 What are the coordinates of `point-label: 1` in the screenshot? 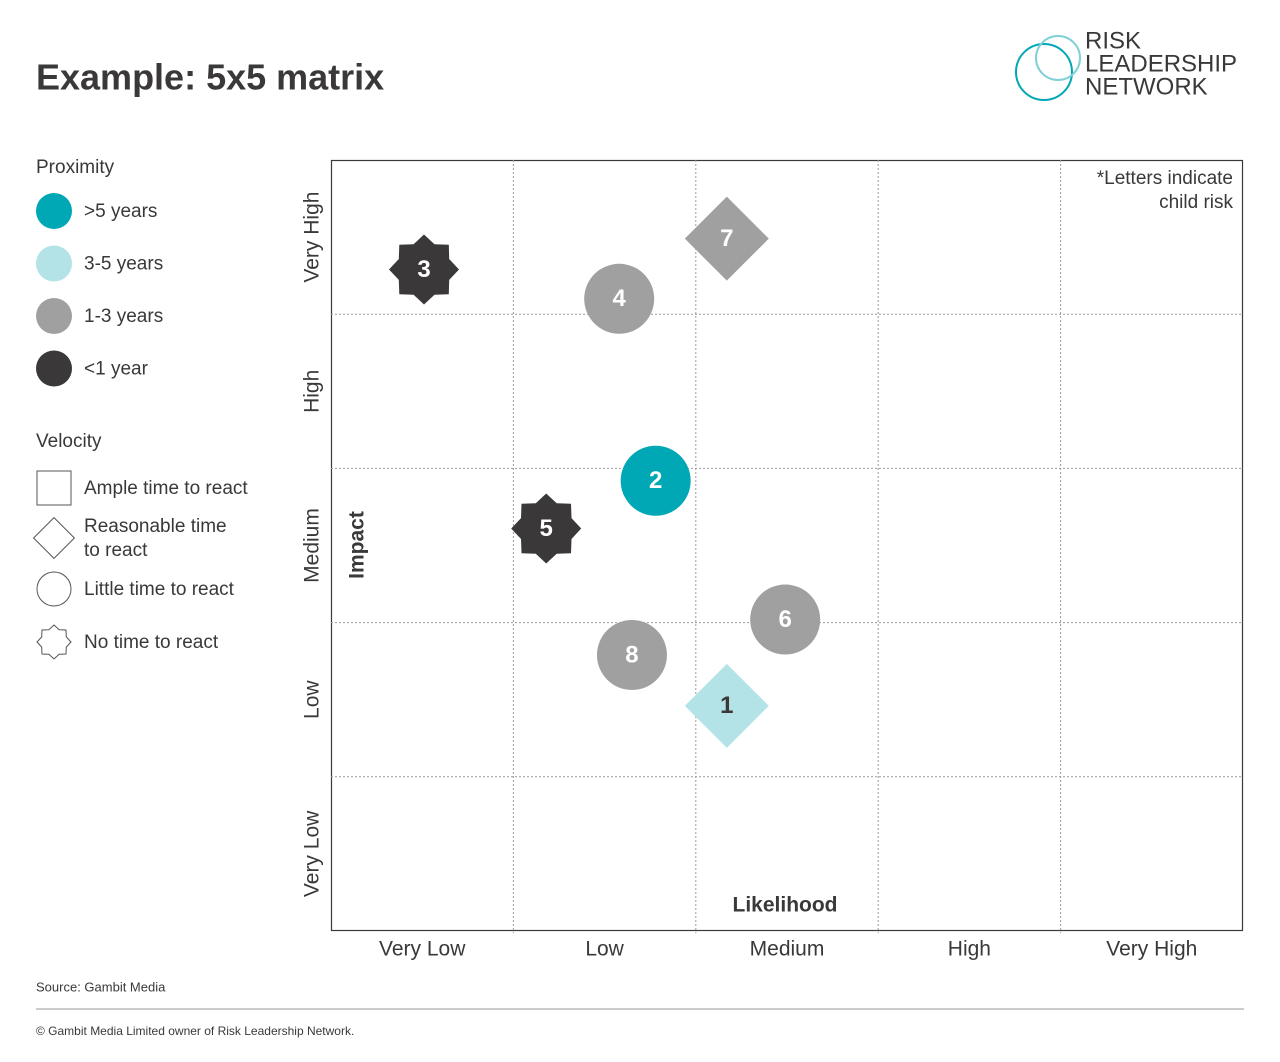 It's located at (726, 705).